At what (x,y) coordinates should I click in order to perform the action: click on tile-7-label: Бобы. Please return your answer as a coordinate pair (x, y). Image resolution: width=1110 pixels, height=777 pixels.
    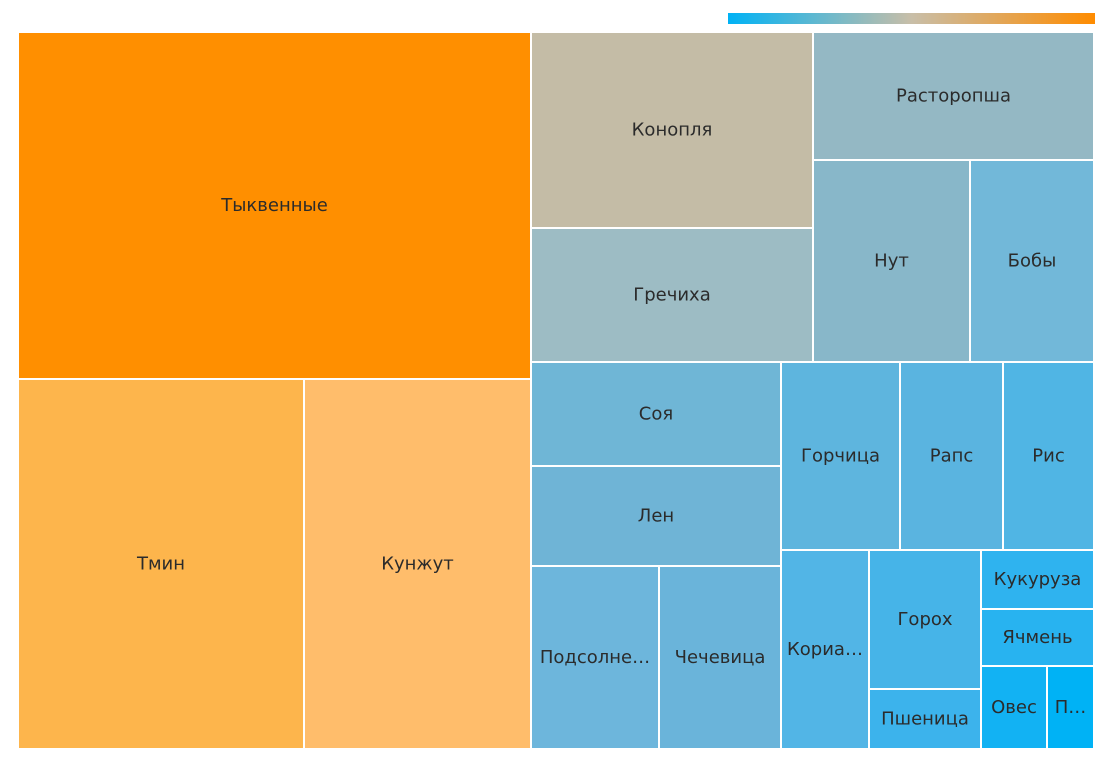
    Looking at the image, I should click on (1032, 261).